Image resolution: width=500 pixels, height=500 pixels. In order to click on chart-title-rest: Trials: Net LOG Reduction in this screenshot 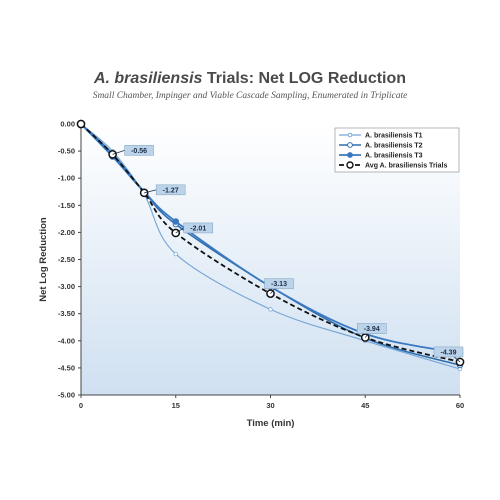, I will do `click(304, 78)`.